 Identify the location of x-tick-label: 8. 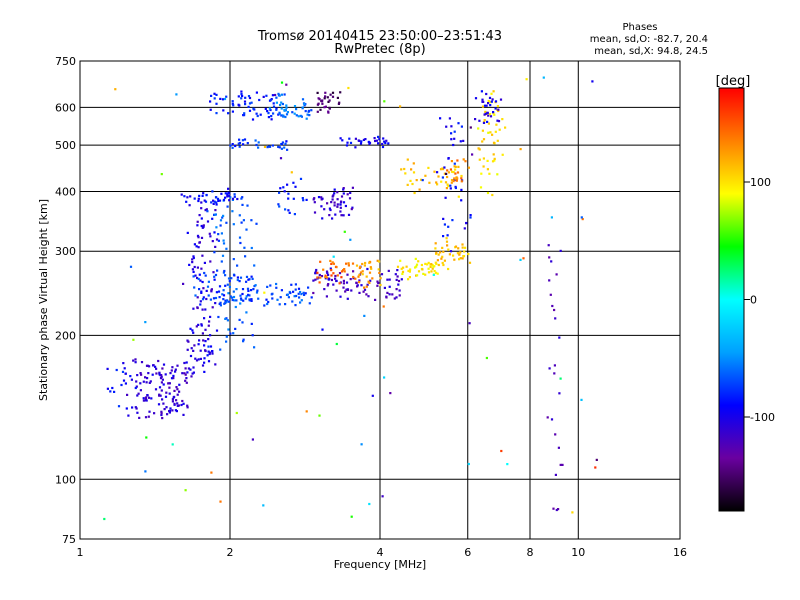
(530, 552).